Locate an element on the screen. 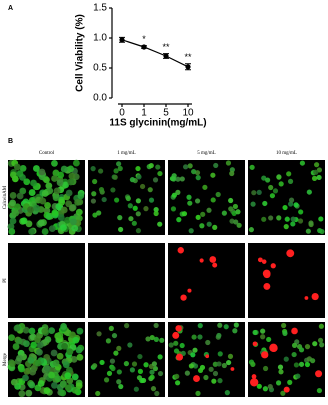  x-tick-label: 0 is located at coordinates (122, 113).